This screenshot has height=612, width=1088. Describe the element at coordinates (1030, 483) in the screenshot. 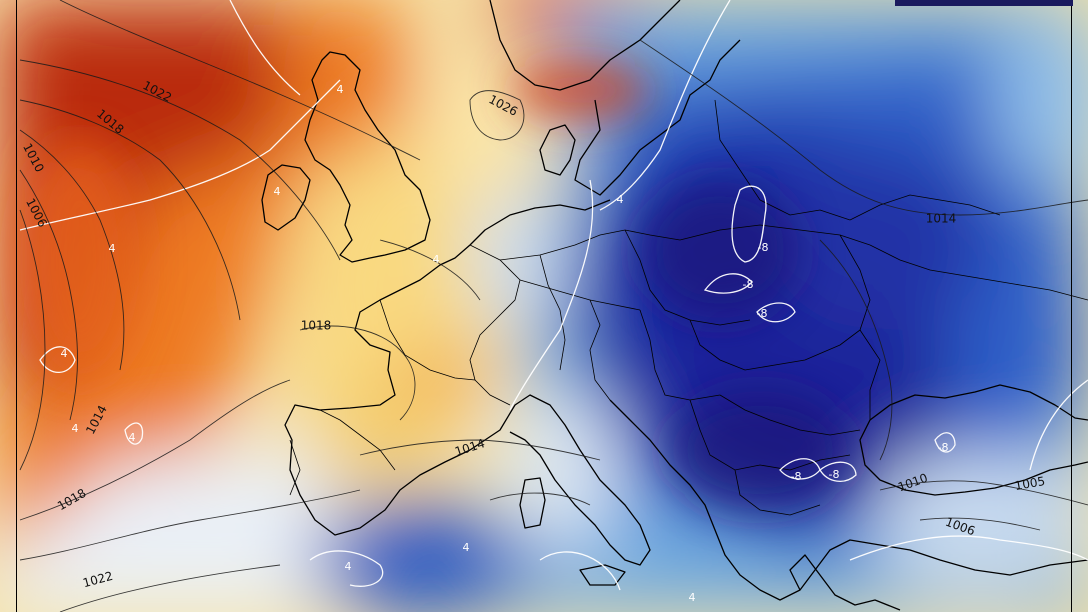

I see `isobar-label-p1005-se: 1005` at that location.